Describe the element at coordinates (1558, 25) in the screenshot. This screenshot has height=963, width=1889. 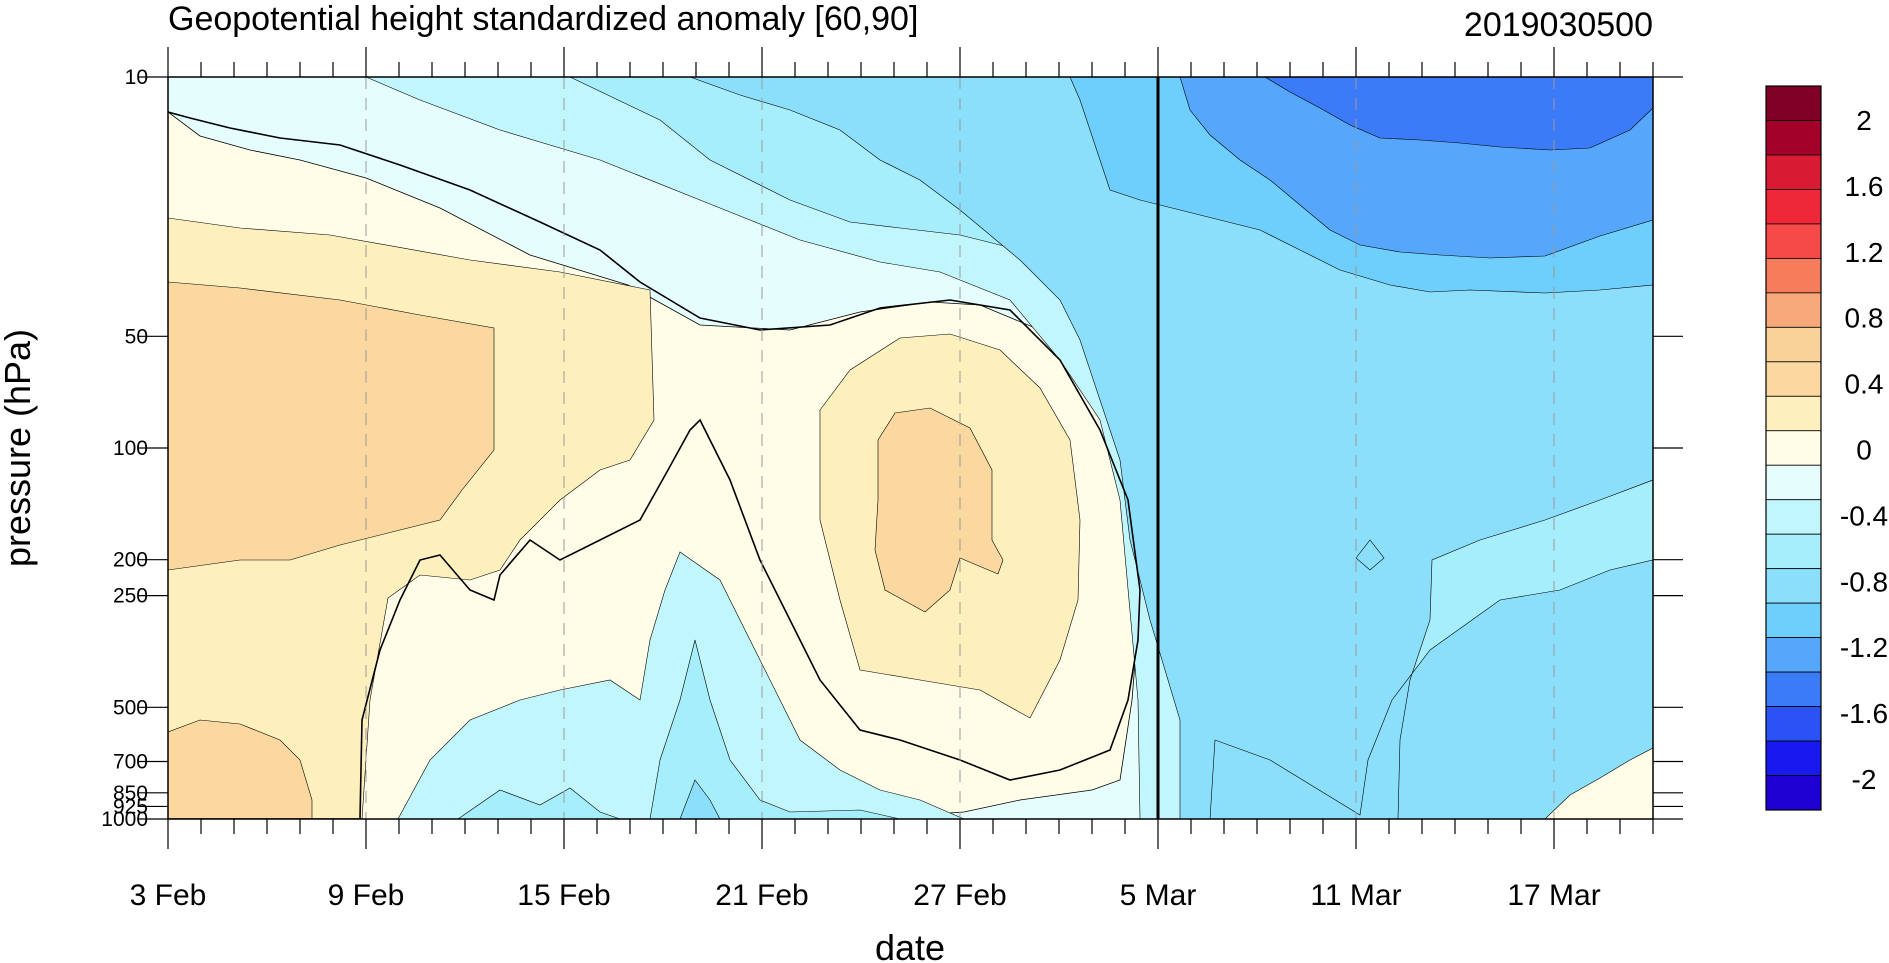
I see `run-label: 2019030500` at that location.